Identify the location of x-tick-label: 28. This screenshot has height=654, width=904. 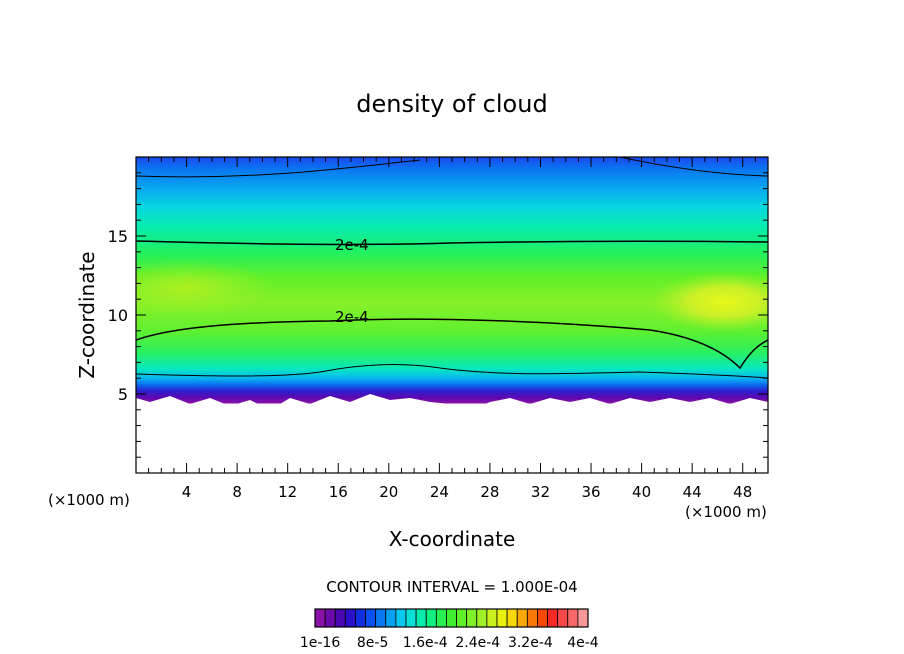
(489, 492).